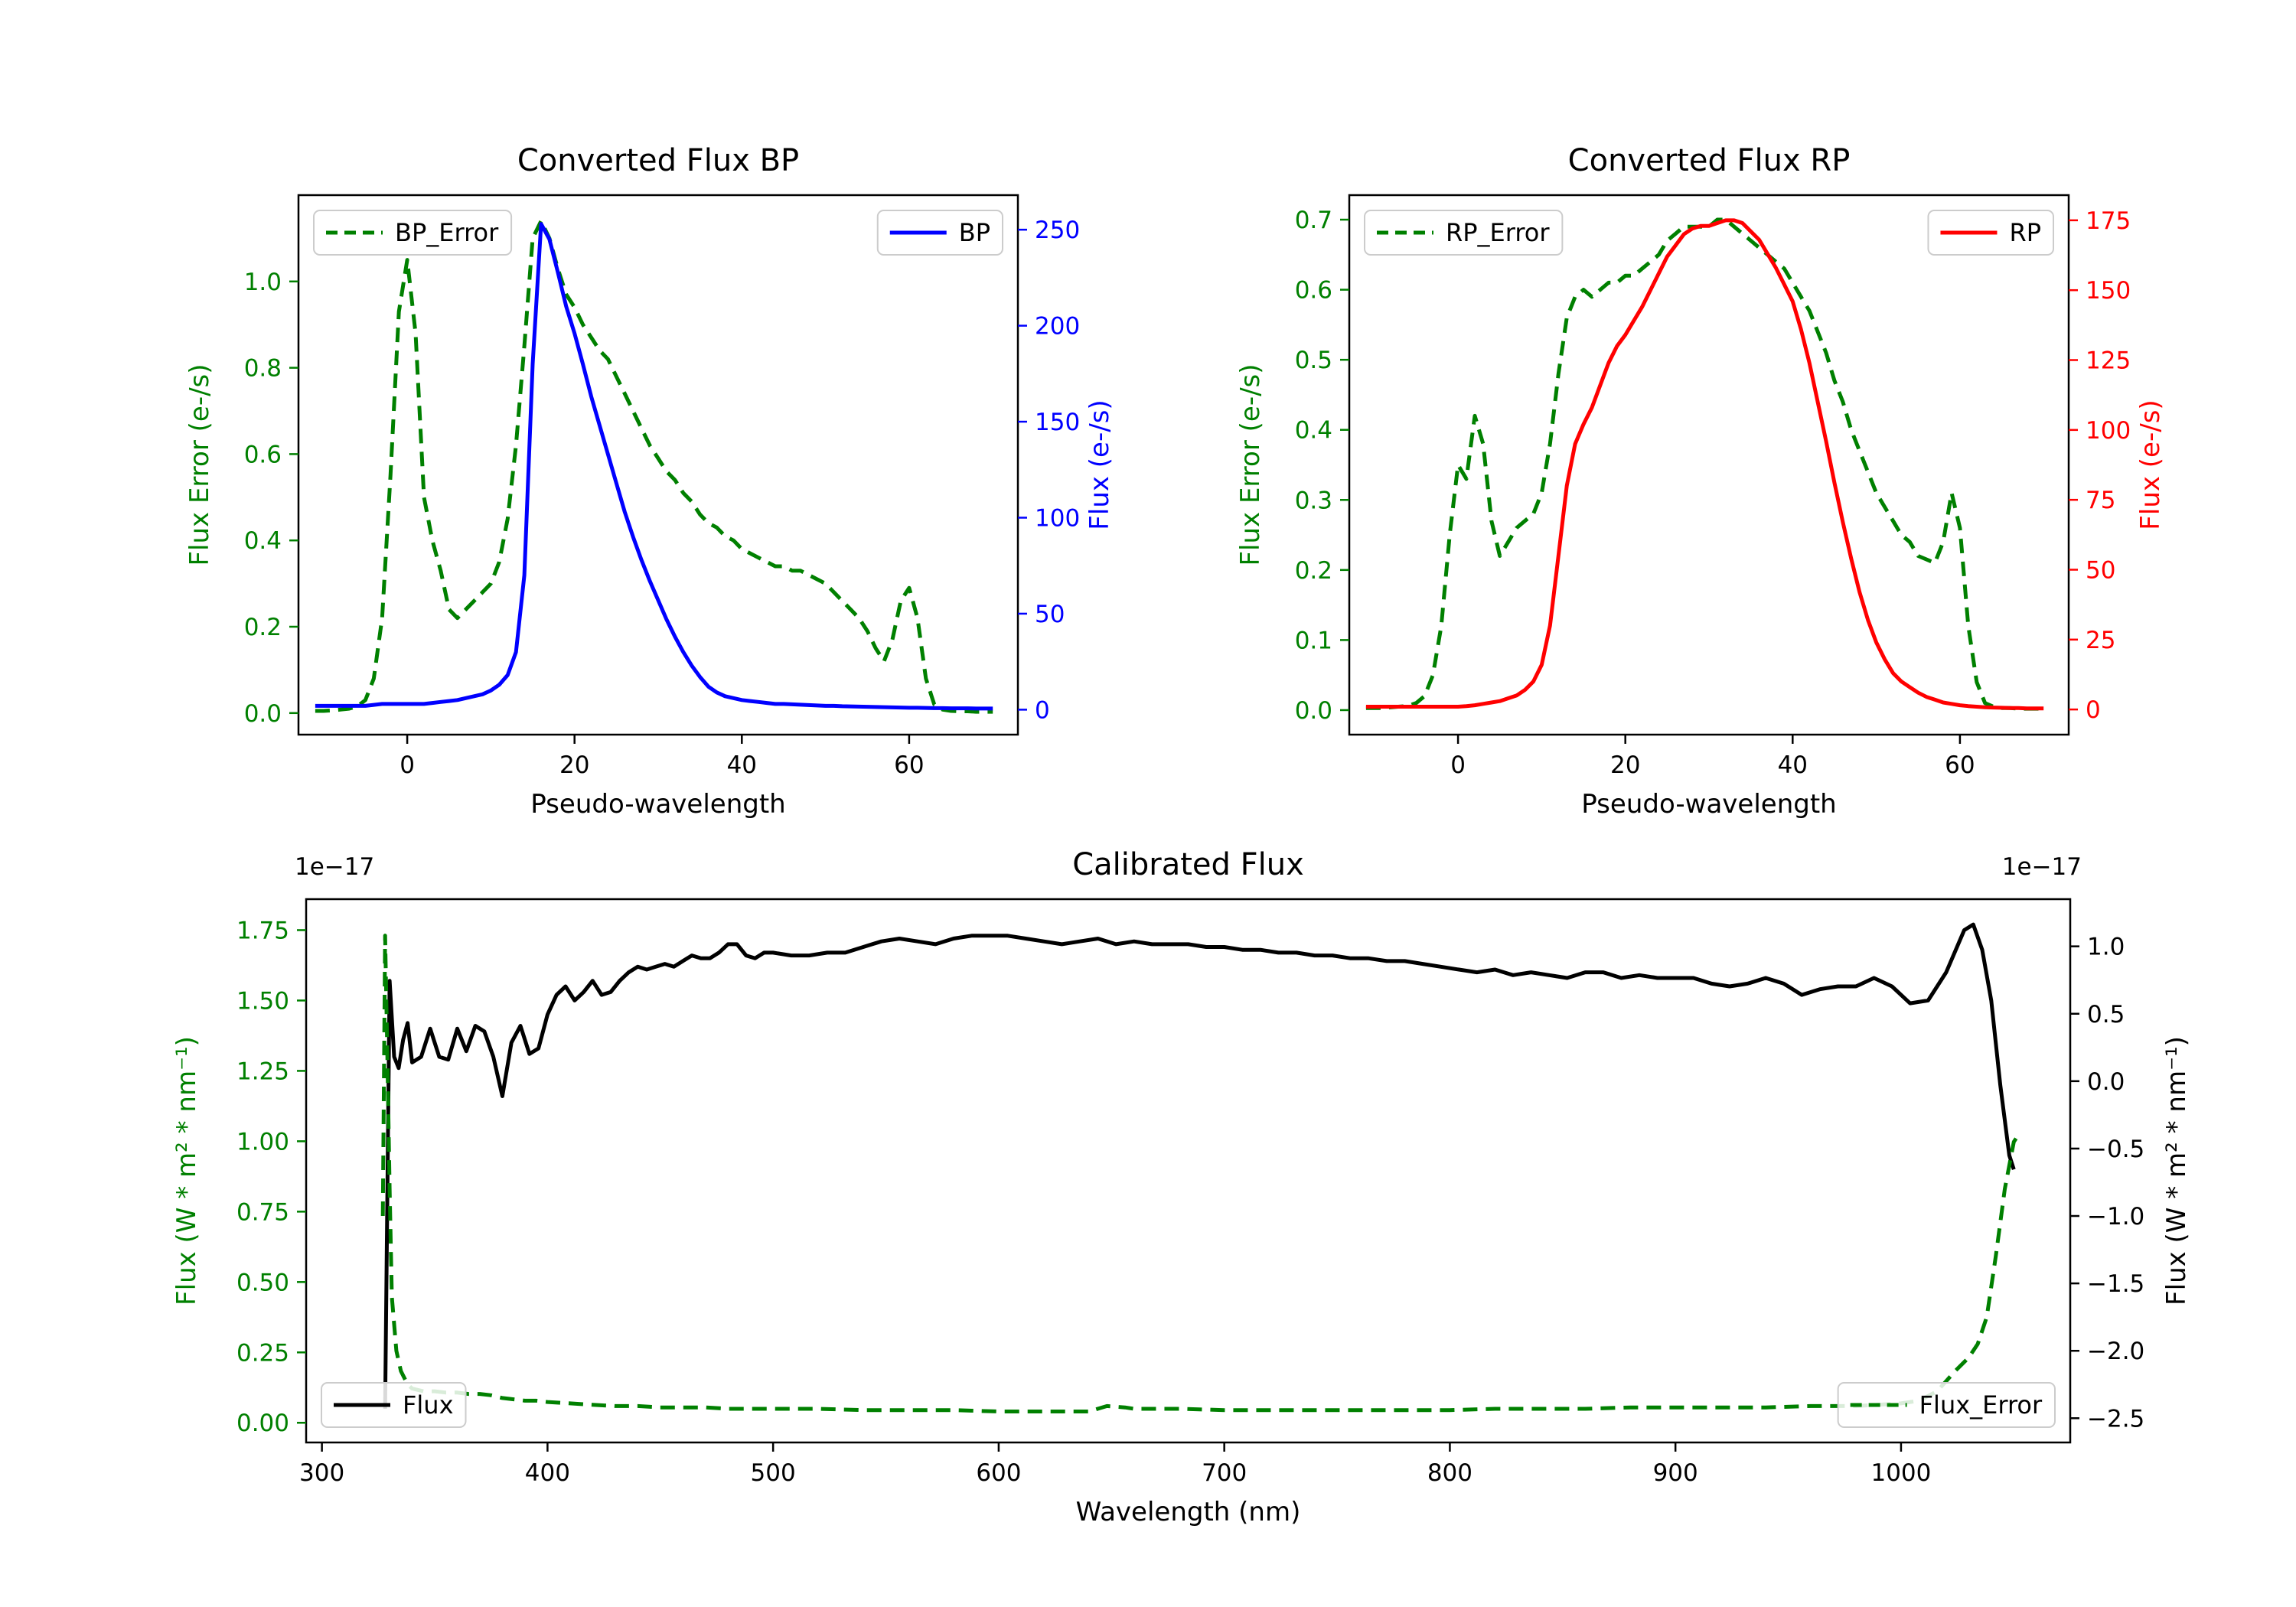  What do you see at coordinates (262, 1001) in the screenshot?
I see `left-tick-label: 1.50` at bounding box center [262, 1001].